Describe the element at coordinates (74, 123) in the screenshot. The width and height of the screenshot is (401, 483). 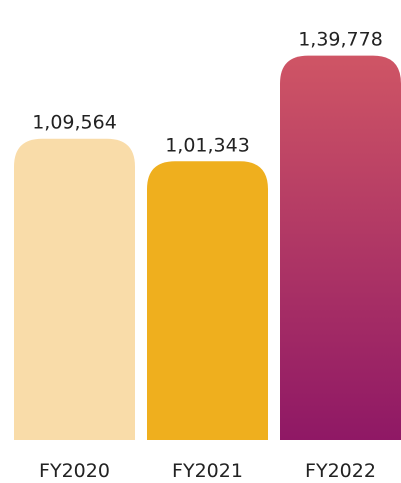
I see `value-label-fy2020: 1,09,564` at that location.